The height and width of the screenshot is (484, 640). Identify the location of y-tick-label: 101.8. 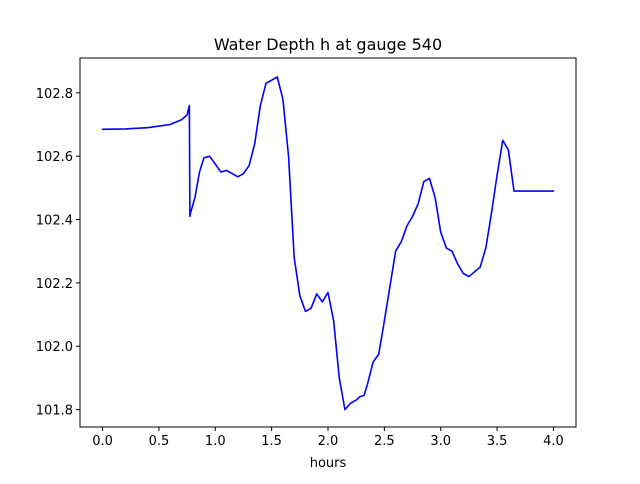
(54, 411).